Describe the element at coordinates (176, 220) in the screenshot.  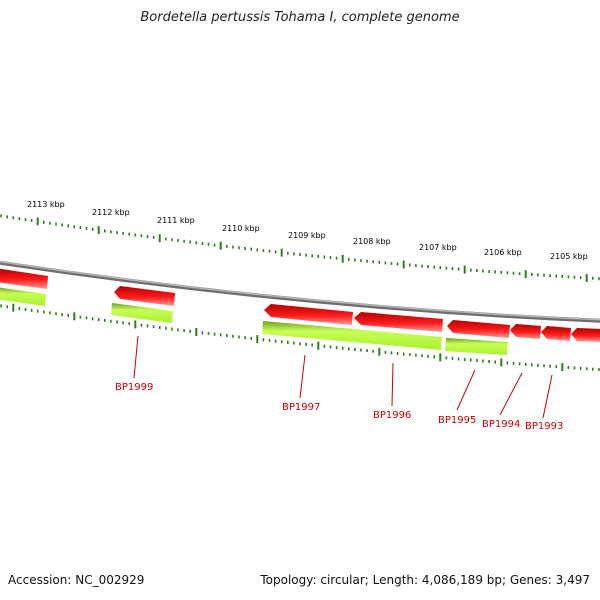
I see `kbp-label-2111: 2111 kbp` at that location.